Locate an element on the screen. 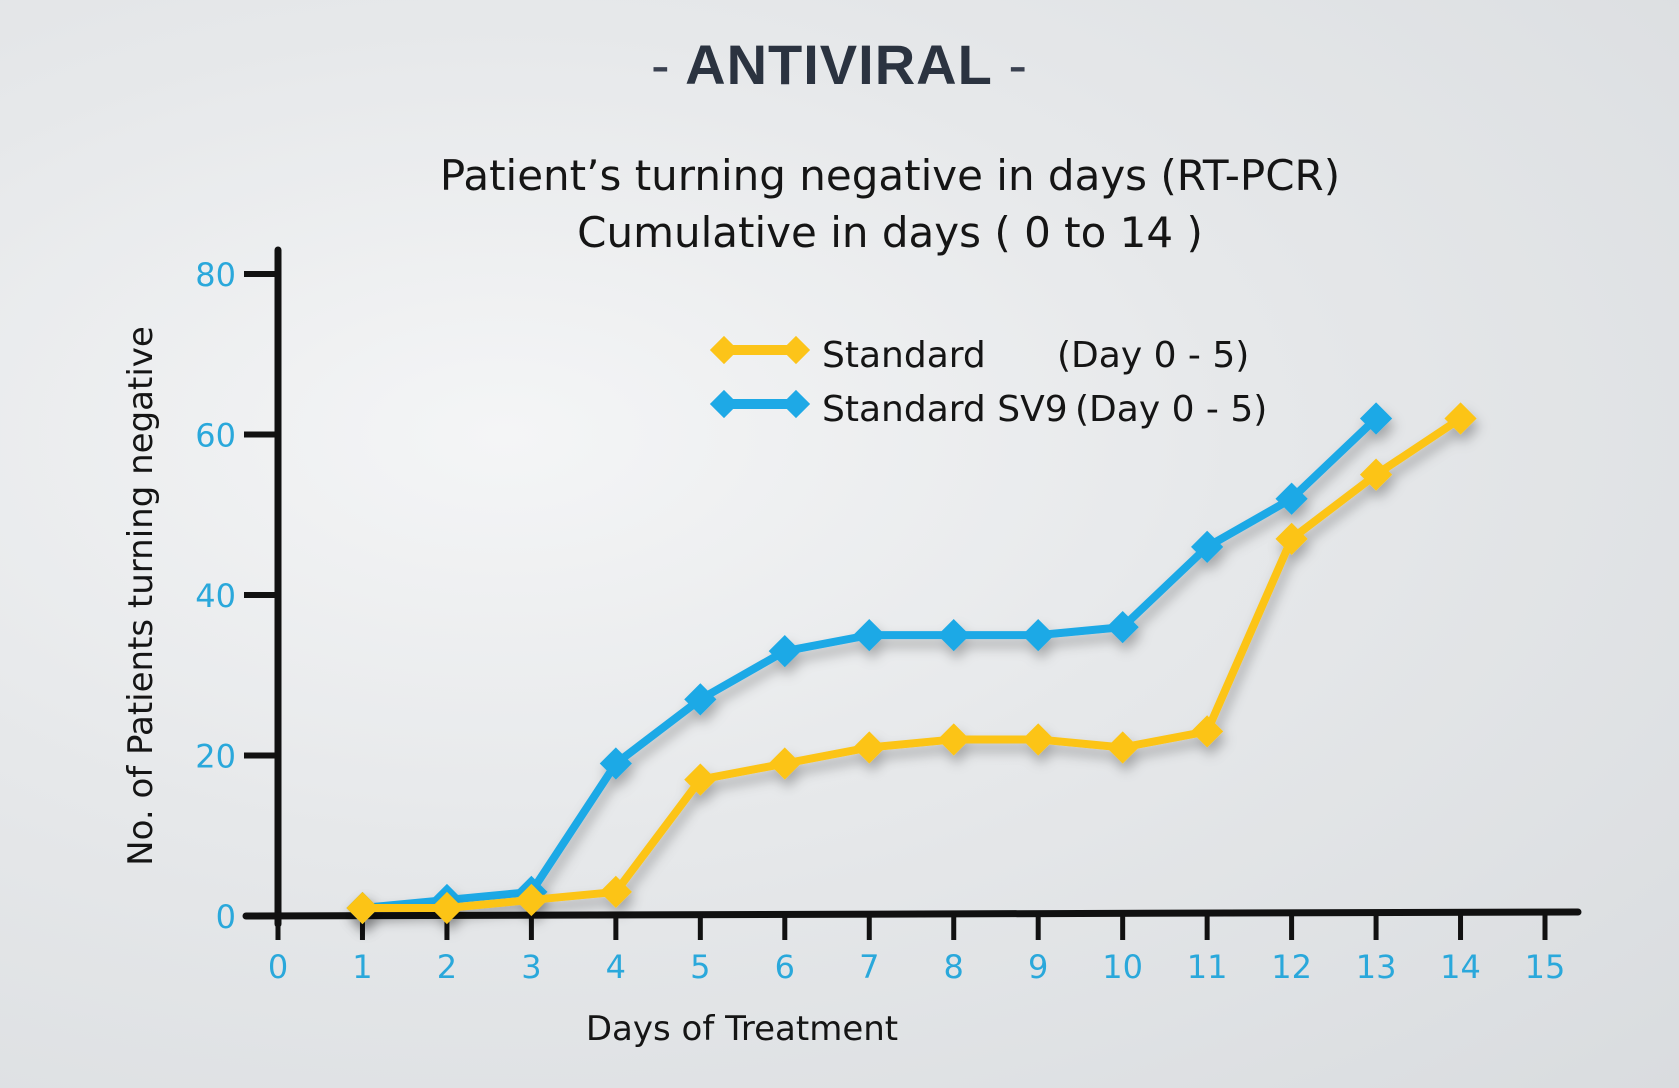 The width and height of the screenshot is (1679, 1088). legend-label-standard-sv9: Standard SV9 is located at coordinates (945, 409).